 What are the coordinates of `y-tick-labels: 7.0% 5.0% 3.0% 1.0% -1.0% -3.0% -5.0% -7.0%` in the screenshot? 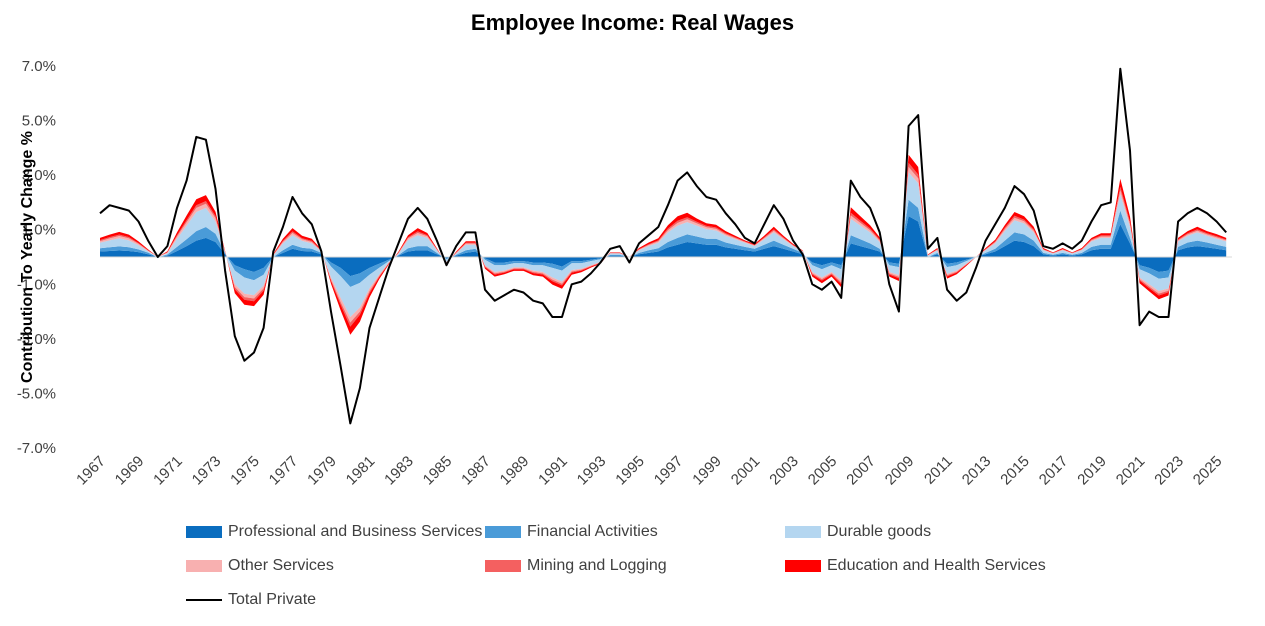 It's located at (36, 257).